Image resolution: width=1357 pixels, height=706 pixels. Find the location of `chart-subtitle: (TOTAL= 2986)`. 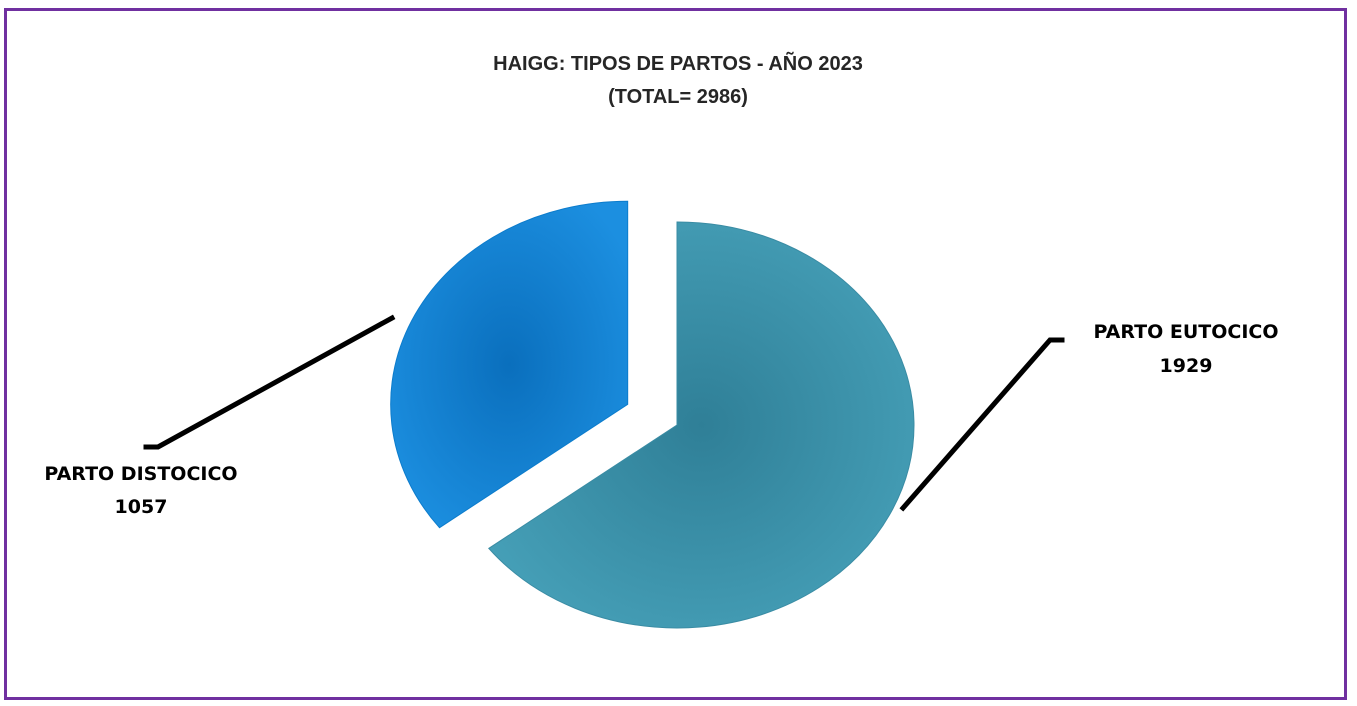

chart-subtitle: (TOTAL= 2986) is located at coordinates (678, 97).